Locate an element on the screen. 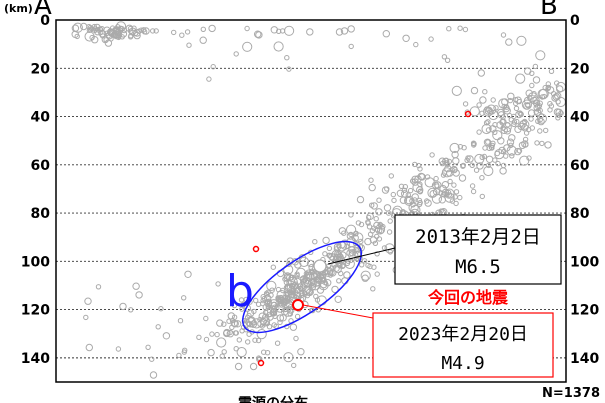  corner-label-b: B is located at coordinates (549, 10).